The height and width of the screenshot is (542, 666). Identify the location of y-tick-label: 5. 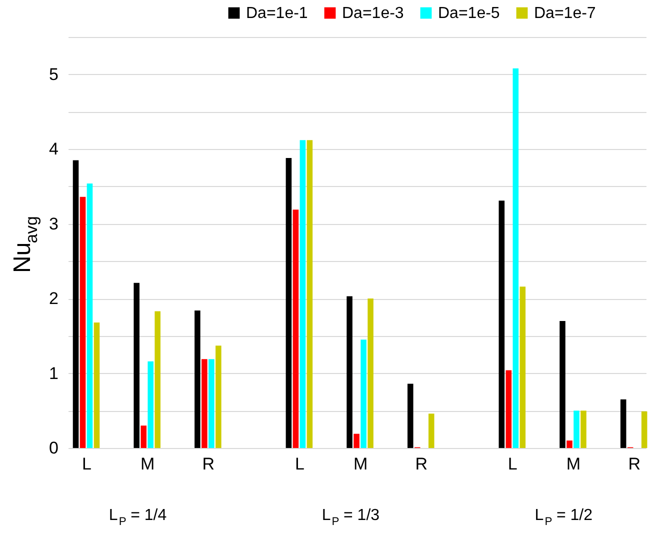
(53, 74).